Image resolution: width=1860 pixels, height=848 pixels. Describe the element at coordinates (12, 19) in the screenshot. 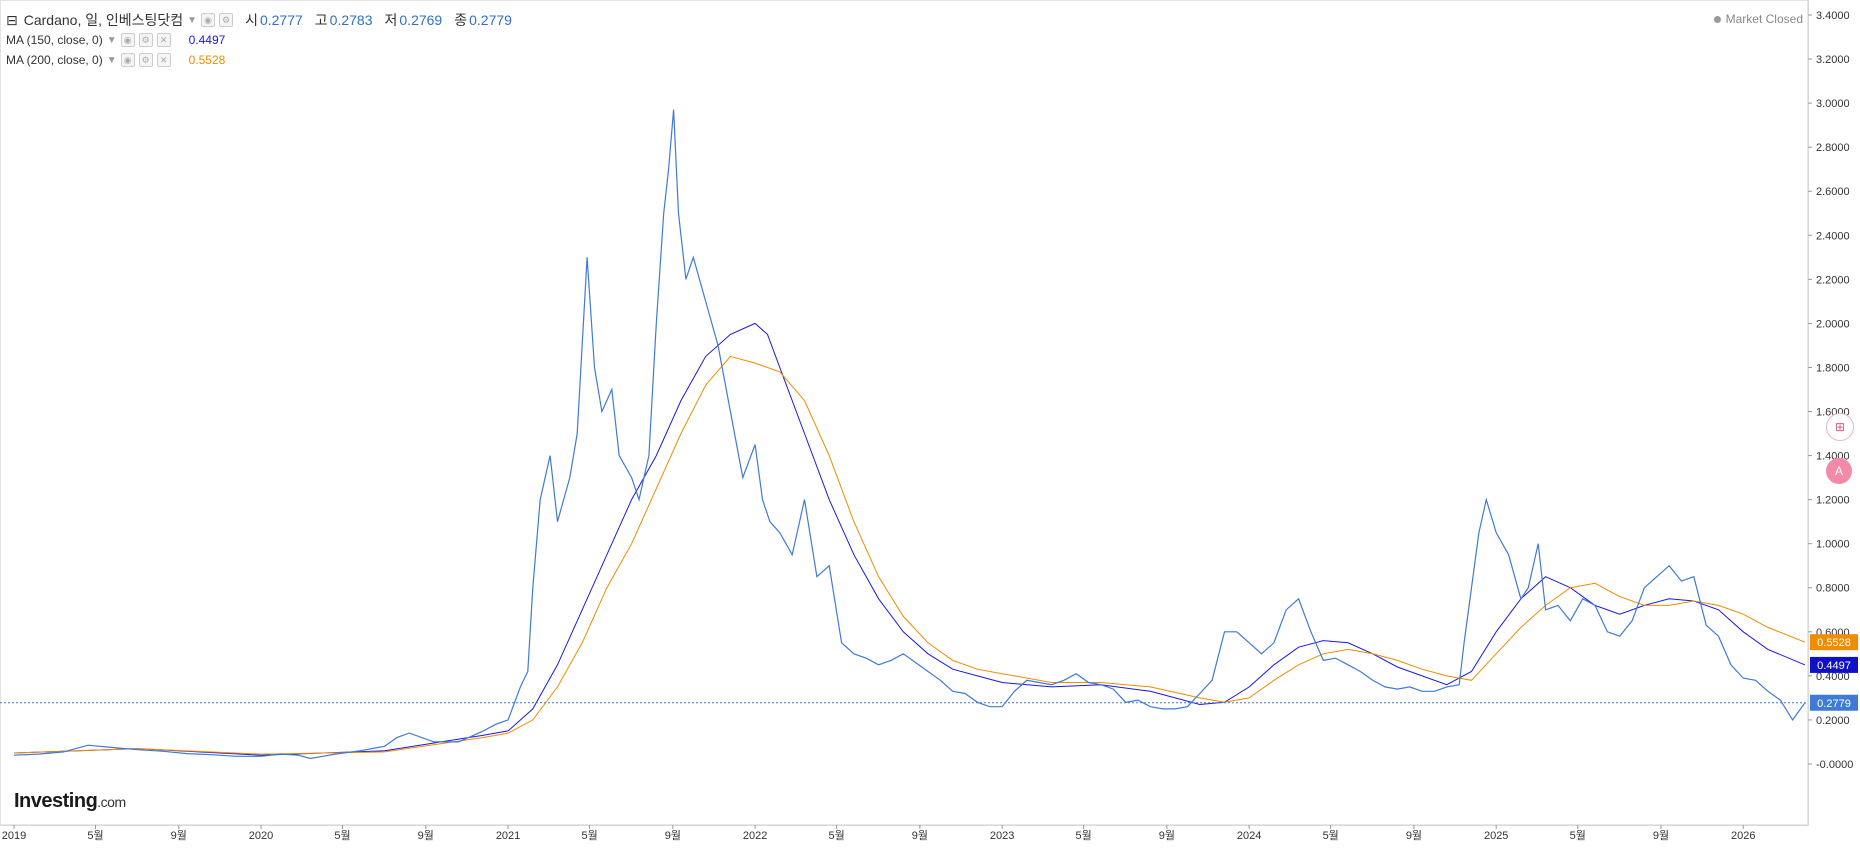

I see `collapse-icon: ⊟` at that location.